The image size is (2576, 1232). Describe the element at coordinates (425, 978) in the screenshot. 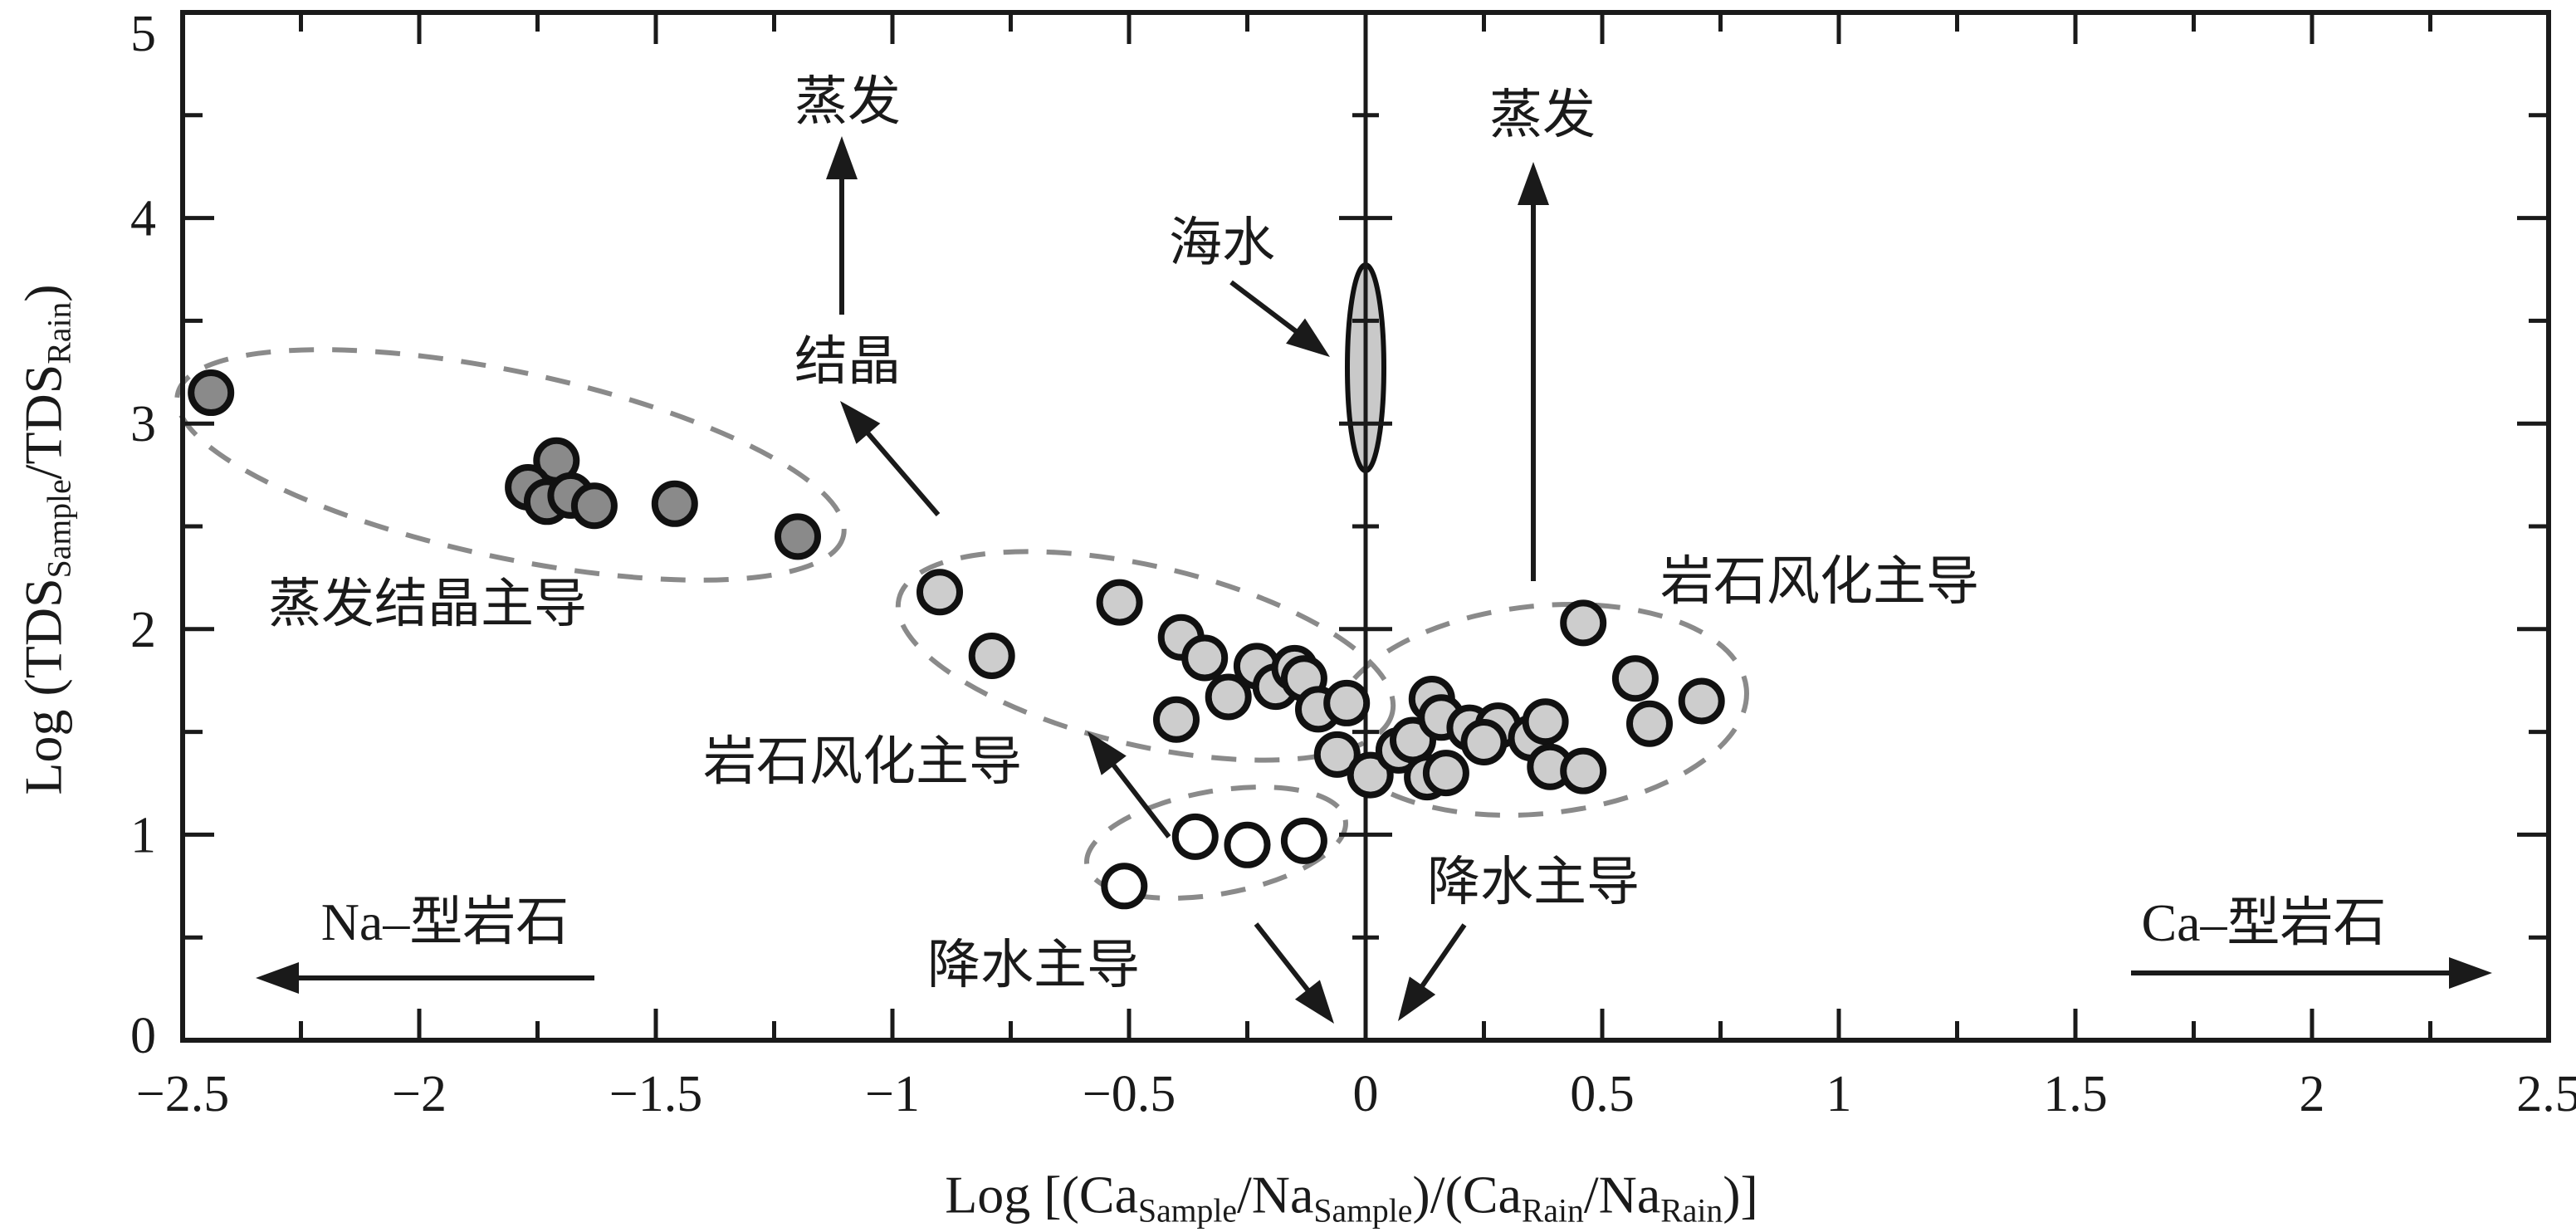

I see `na-rock-direction-arrow` at that location.